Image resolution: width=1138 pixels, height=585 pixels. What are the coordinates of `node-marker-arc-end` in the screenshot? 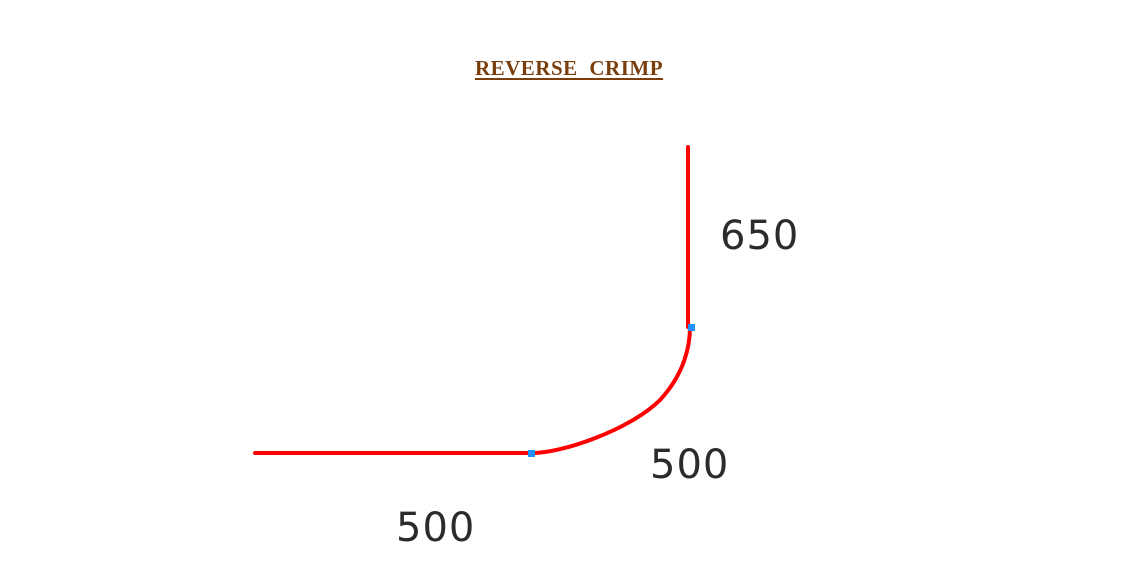 It's located at (691, 327).